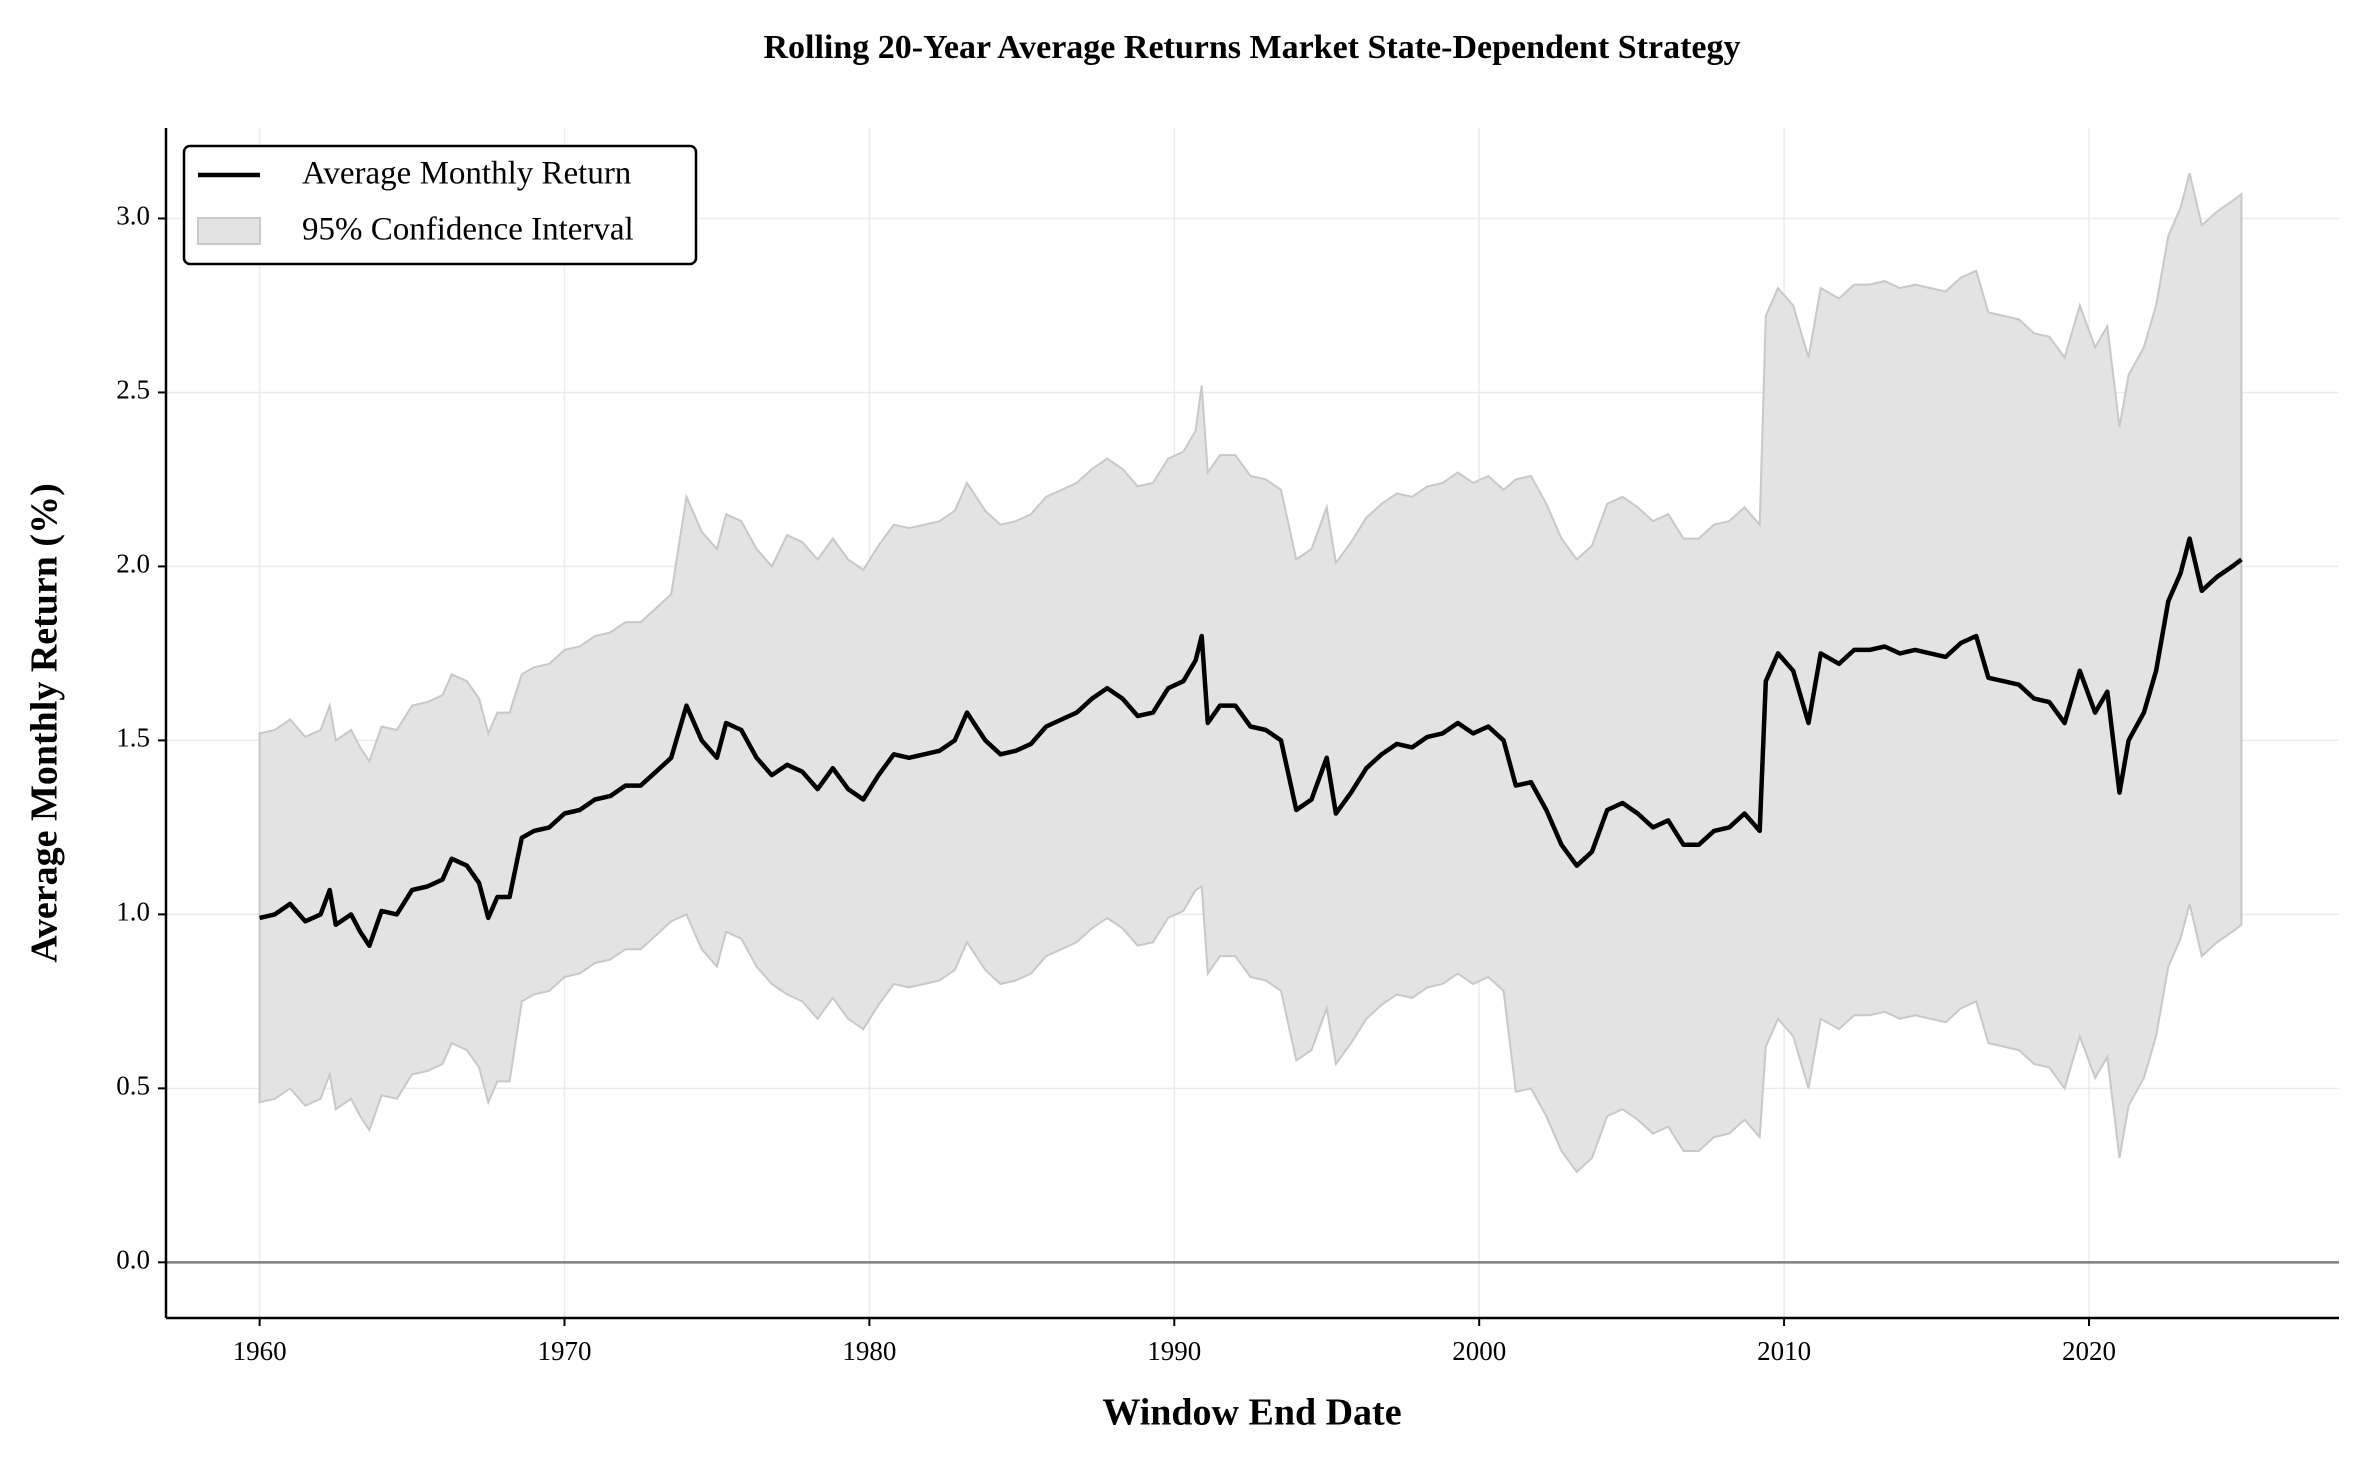 The height and width of the screenshot is (1470, 2370). Describe the element at coordinates (133, 216) in the screenshot. I see `y-tick-label: 3.0` at that location.